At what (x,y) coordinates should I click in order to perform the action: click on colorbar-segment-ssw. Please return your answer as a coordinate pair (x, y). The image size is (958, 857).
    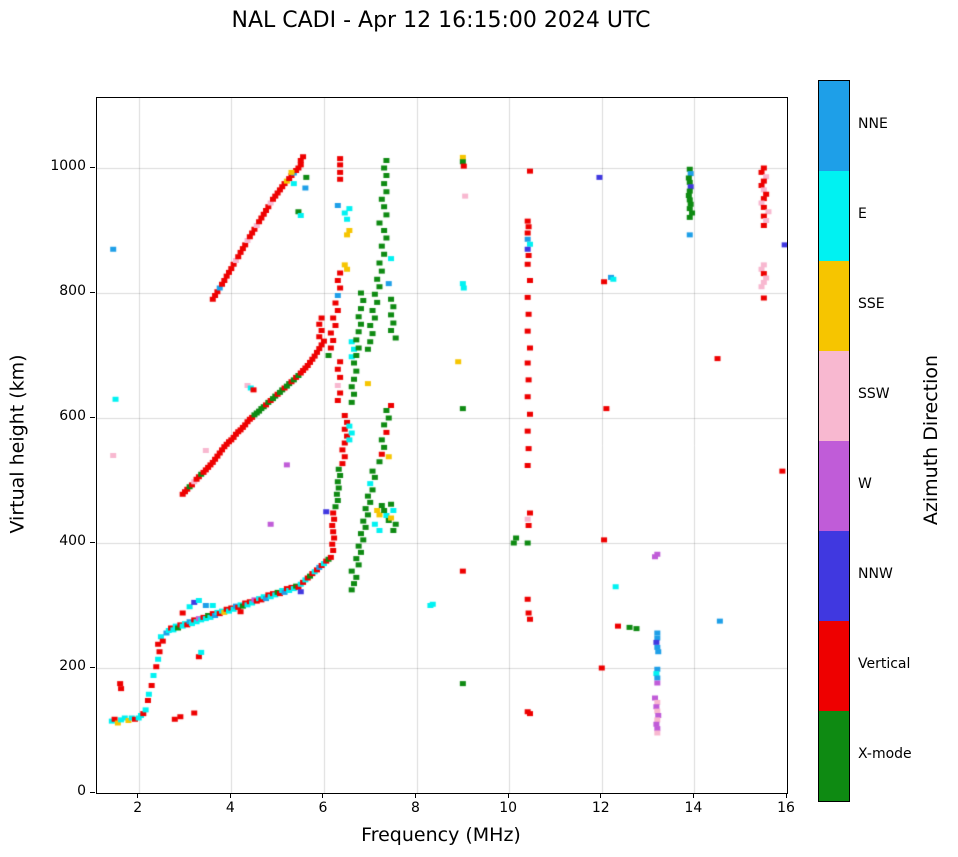
    Looking at the image, I should click on (834, 396).